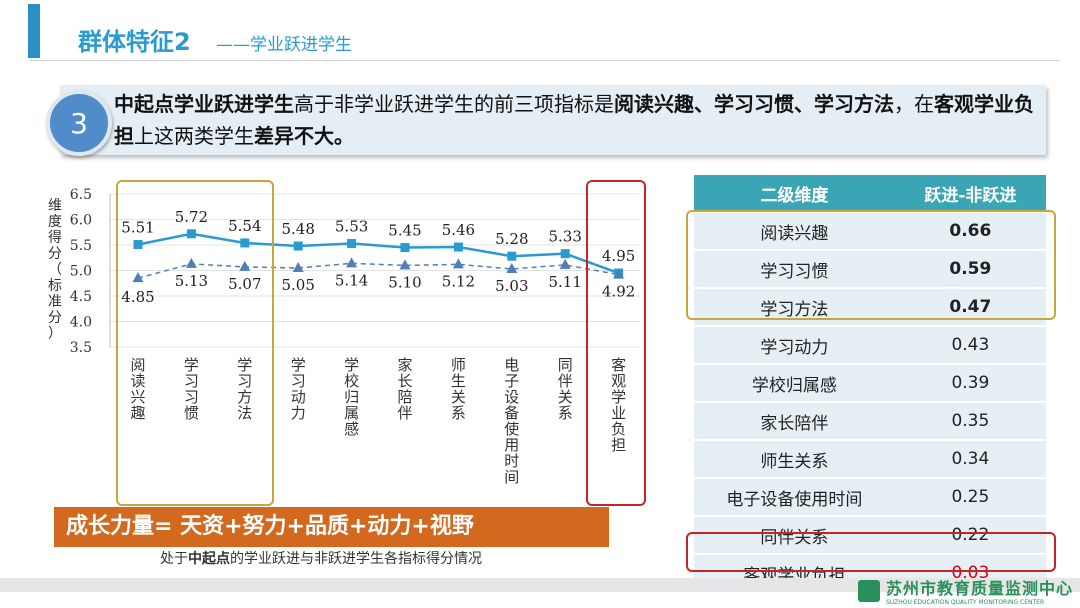 This screenshot has width=1080, height=608. I want to click on table-top-three-highlight, so click(871, 265).